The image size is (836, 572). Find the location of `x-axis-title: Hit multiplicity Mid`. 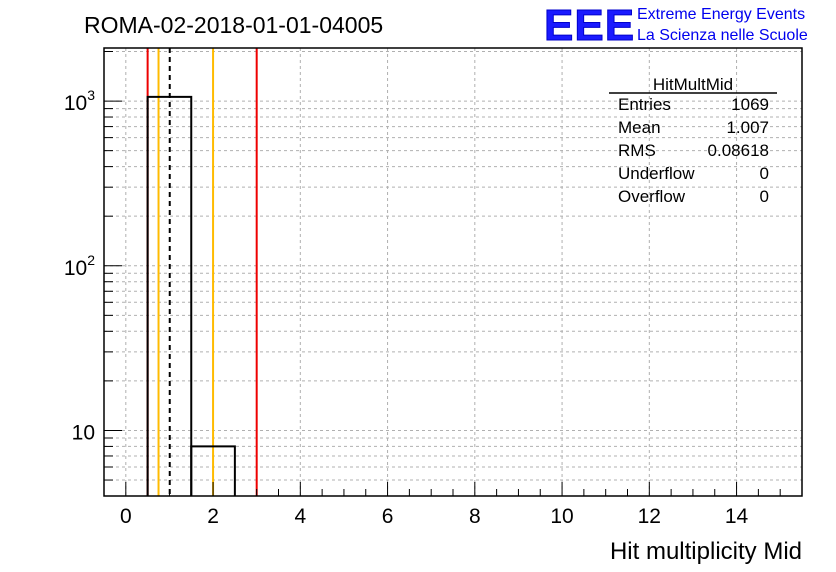

x-axis-title: Hit multiplicity Mid is located at coordinates (706, 551).